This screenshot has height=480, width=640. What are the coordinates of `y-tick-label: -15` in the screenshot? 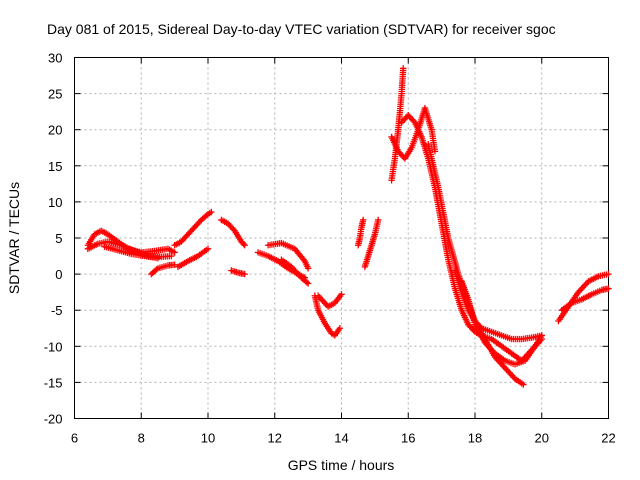 It's located at (53, 382).